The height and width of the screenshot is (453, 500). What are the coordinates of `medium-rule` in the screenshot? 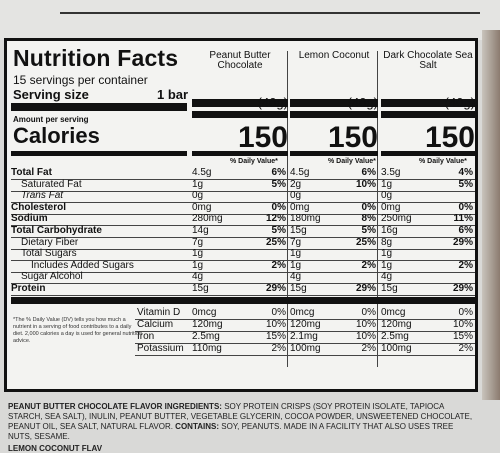 It's located at (99, 153).